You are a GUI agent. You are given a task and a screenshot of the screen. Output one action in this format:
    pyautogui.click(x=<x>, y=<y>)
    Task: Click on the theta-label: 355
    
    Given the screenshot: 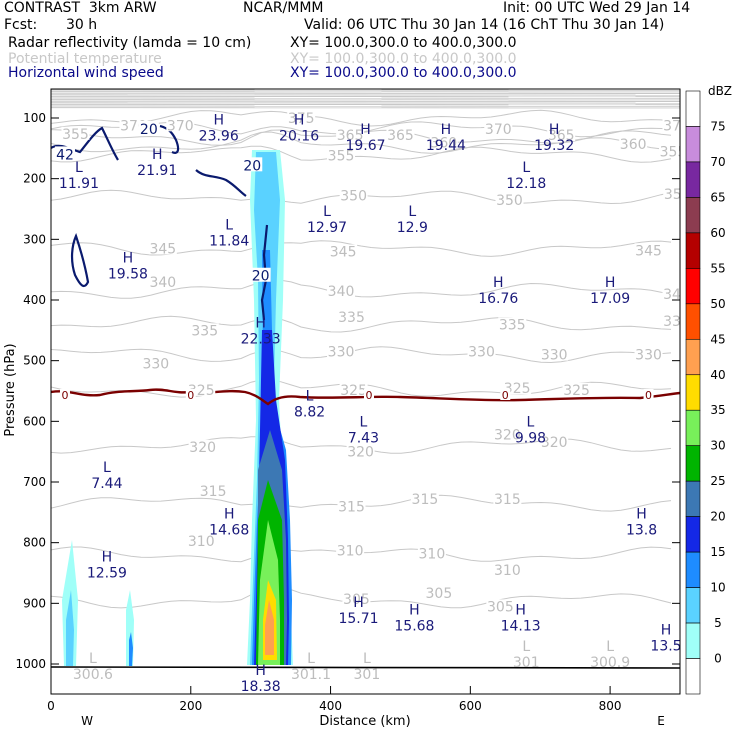 What is the action you would take?
    pyautogui.click(x=341, y=157)
    